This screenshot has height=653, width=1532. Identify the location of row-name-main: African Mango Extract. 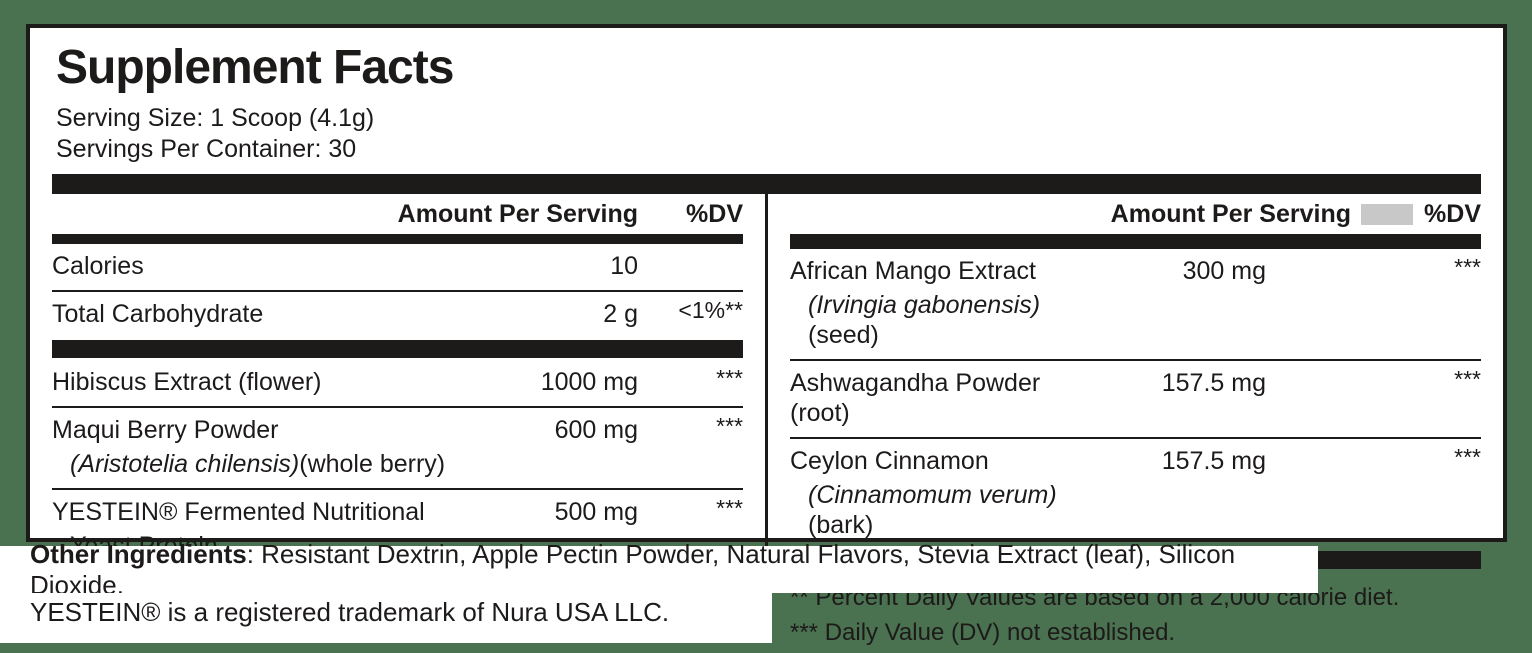
(913, 271).